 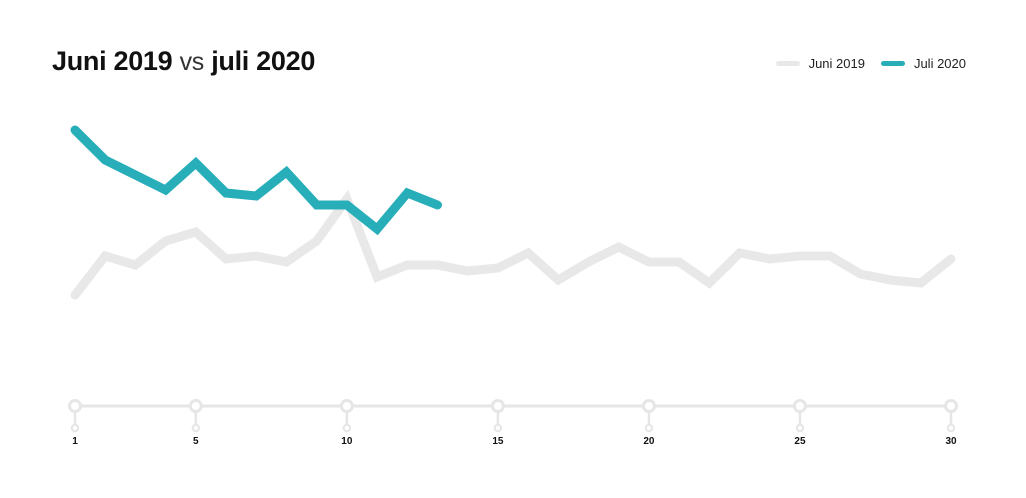 I want to click on legend-item-juni-2019: Juni 2019, so click(x=820, y=63).